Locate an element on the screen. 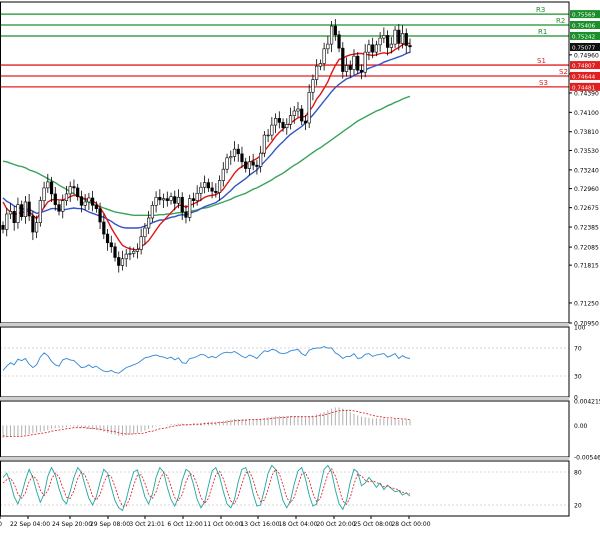 Image resolution: width=600 pixels, height=534 pixels. macd-y-tick-label: 0.004215 is located at coordinates (587, 402).